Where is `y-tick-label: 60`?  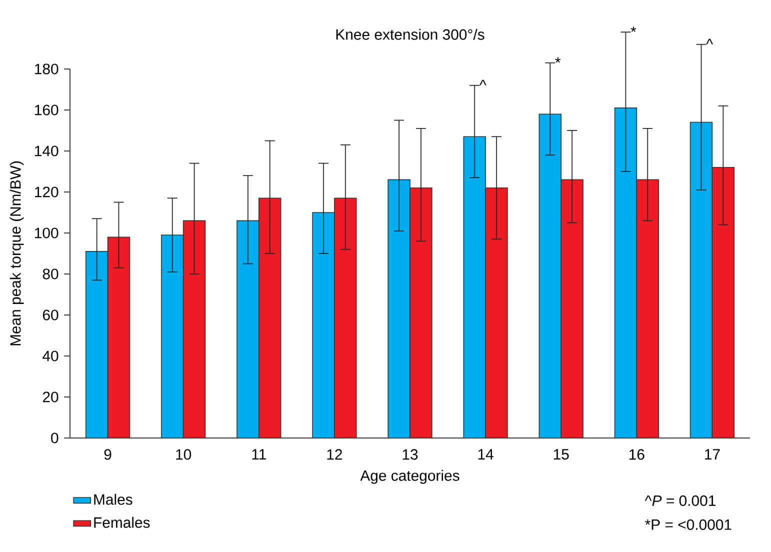
y-tick-label: 60 is located at coordinates (50, 315).